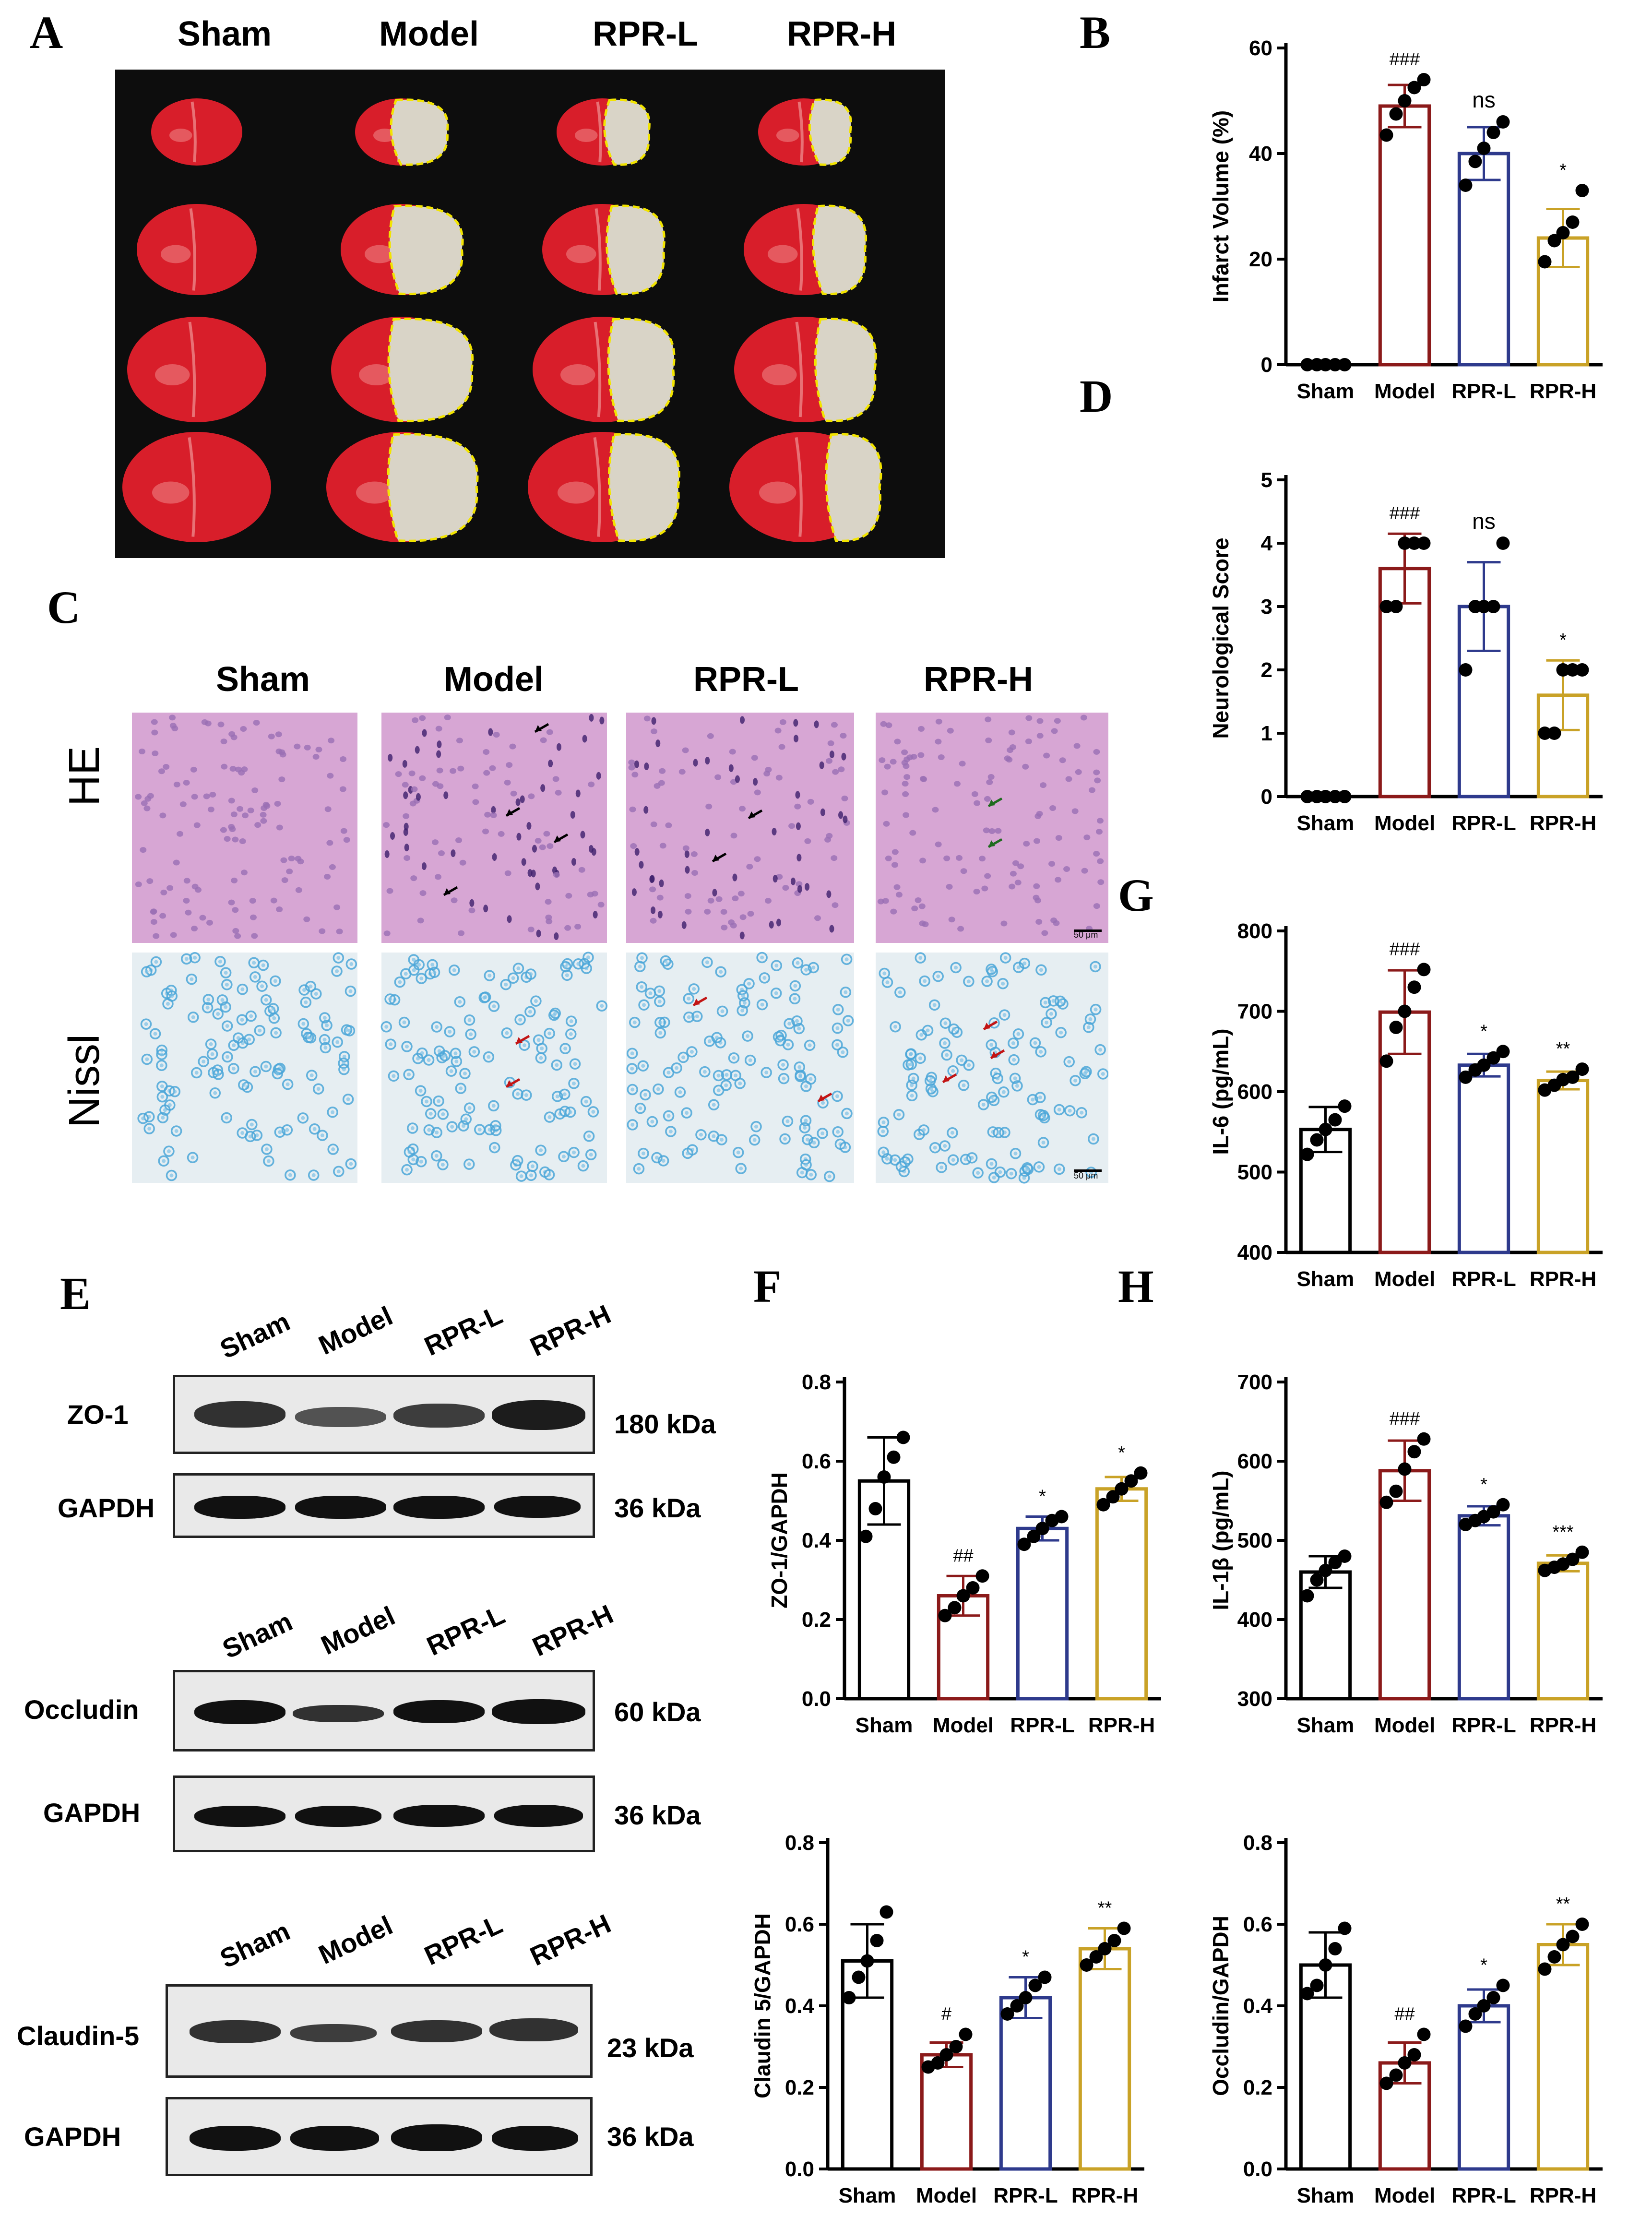  What do you see at coordinates (98, 1415) in the screenshot?
I see `zo1-protein-label: ZO-1` at bounding box center [98, 1415].